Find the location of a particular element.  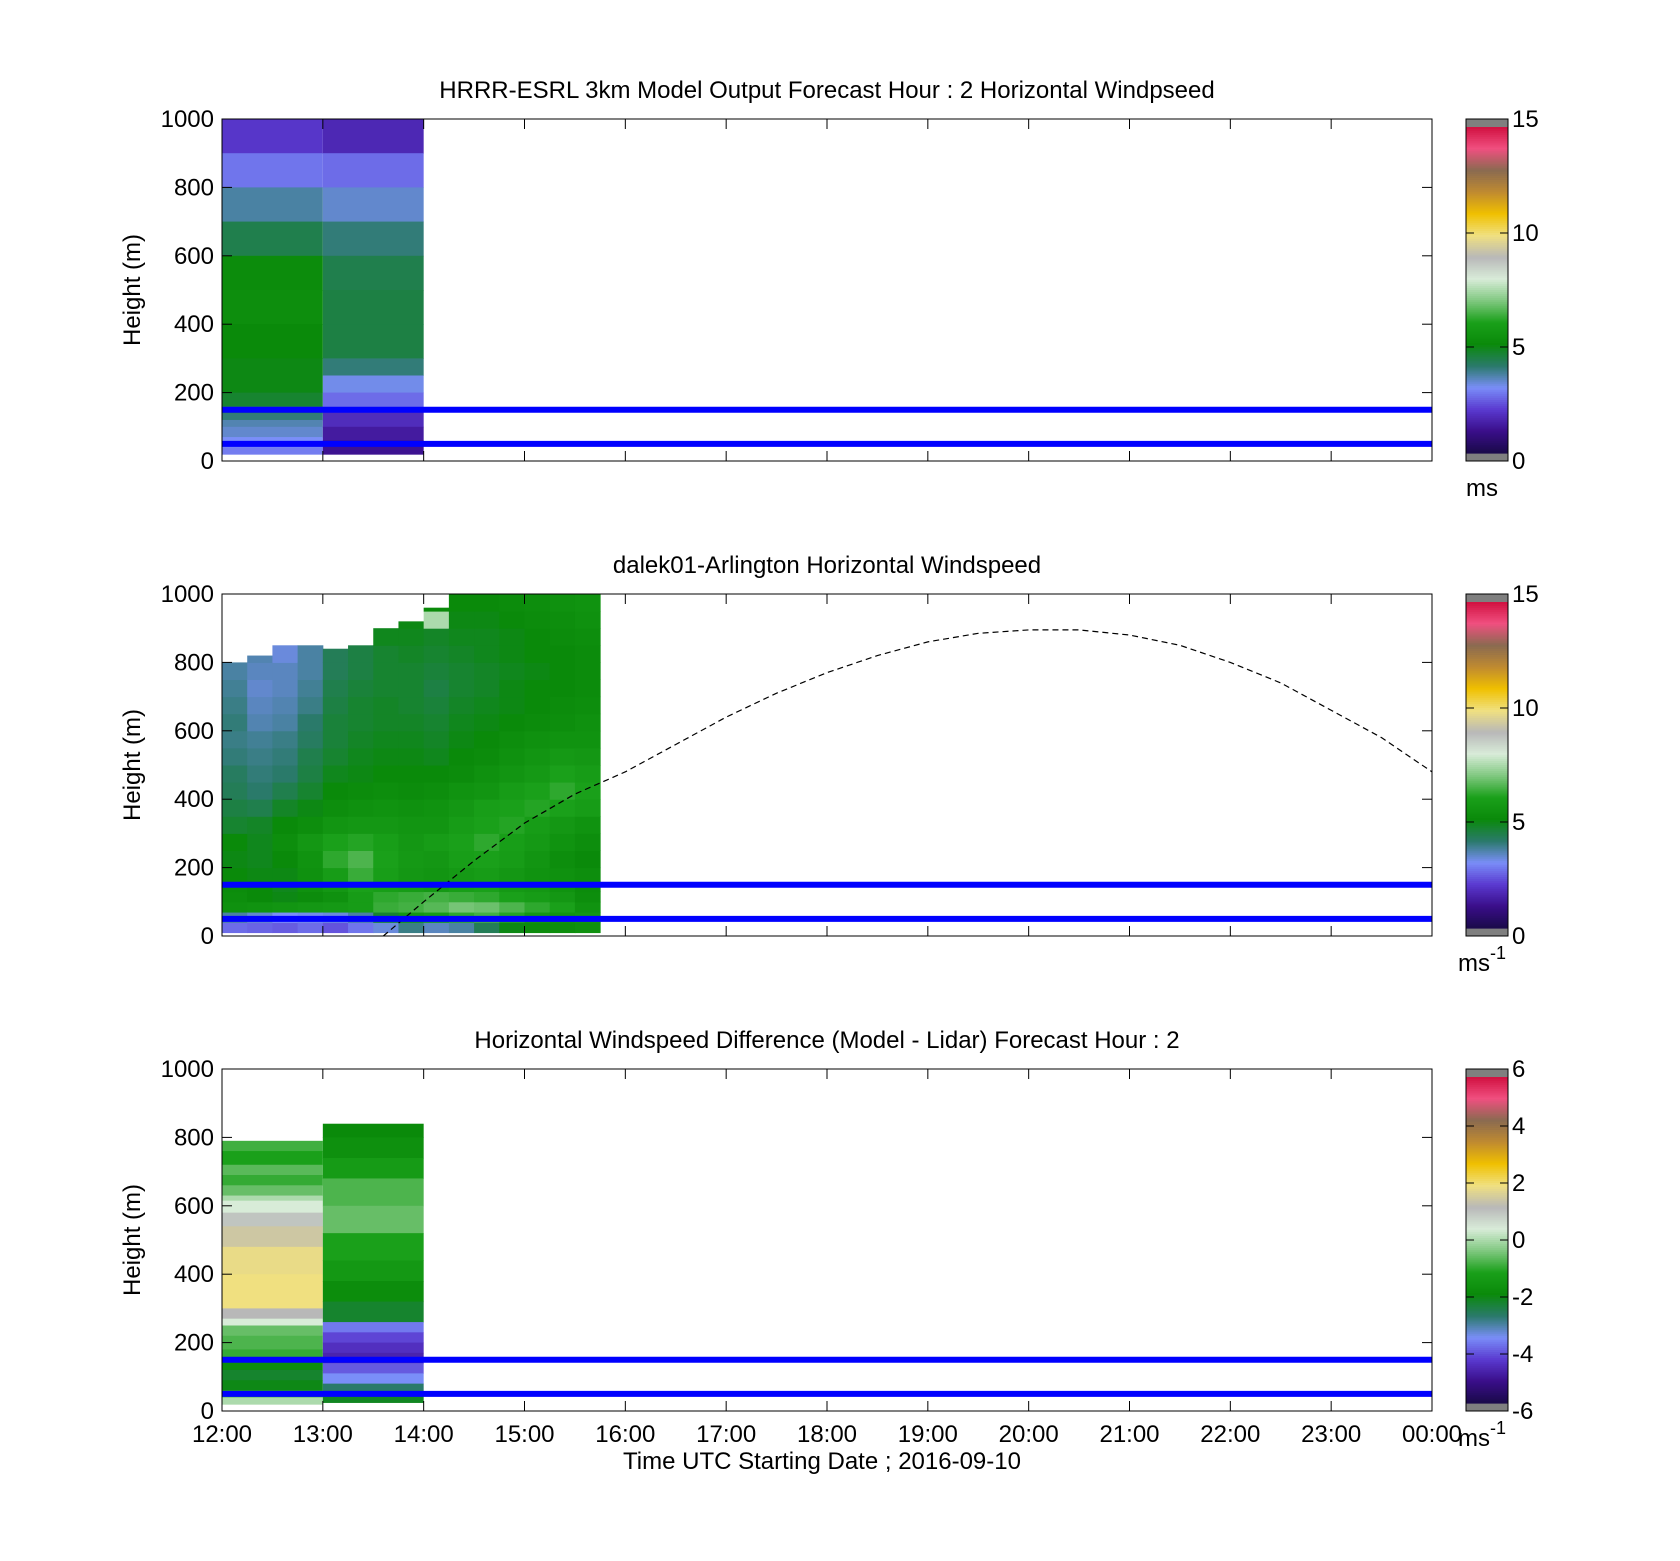

colorbar-tick-label: 0 is located at coordinates (1518, 936).